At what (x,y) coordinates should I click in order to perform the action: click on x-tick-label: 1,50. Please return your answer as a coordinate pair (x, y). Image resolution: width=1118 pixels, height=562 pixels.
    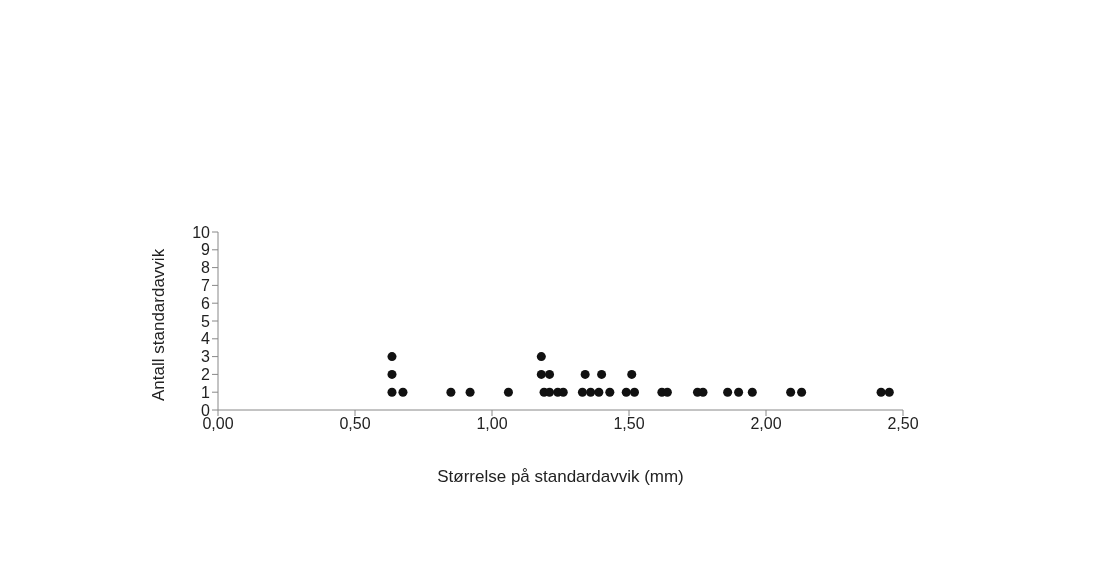
    Looking at the image, I should click on (629, 424).